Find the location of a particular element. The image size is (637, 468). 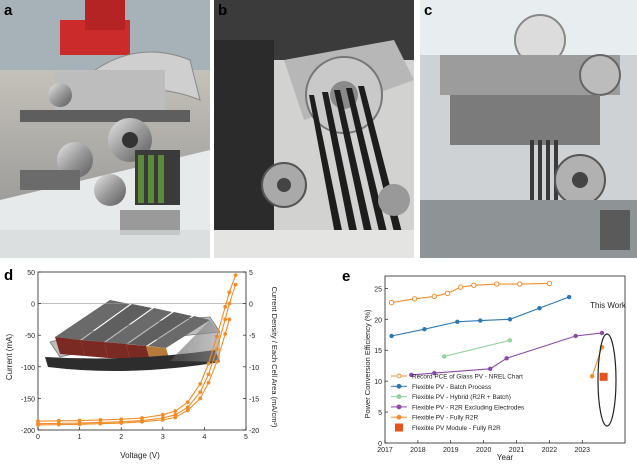

e-legend-label: Flexible PV - Batch Process is located at coordinates (451, 387).